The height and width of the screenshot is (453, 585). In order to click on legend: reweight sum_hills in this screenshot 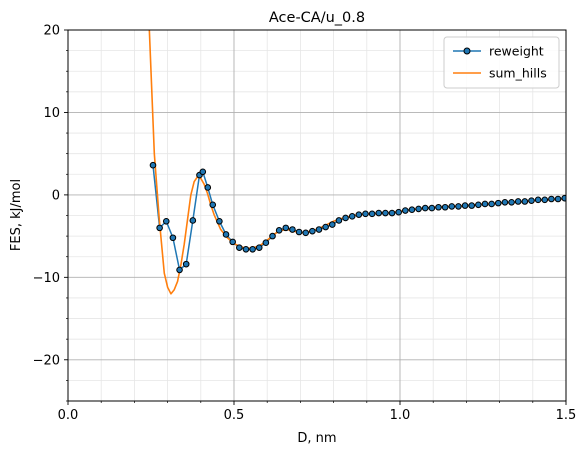, I will do `click(501, 62)`.